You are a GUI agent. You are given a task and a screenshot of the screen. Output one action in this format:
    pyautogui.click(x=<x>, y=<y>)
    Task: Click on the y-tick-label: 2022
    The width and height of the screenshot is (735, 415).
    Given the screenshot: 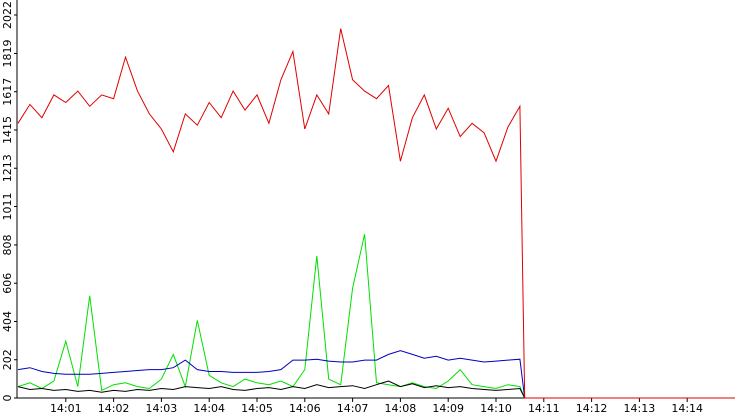 What is the action you would take?
    pyautogui.click(x=7, y=15)
    